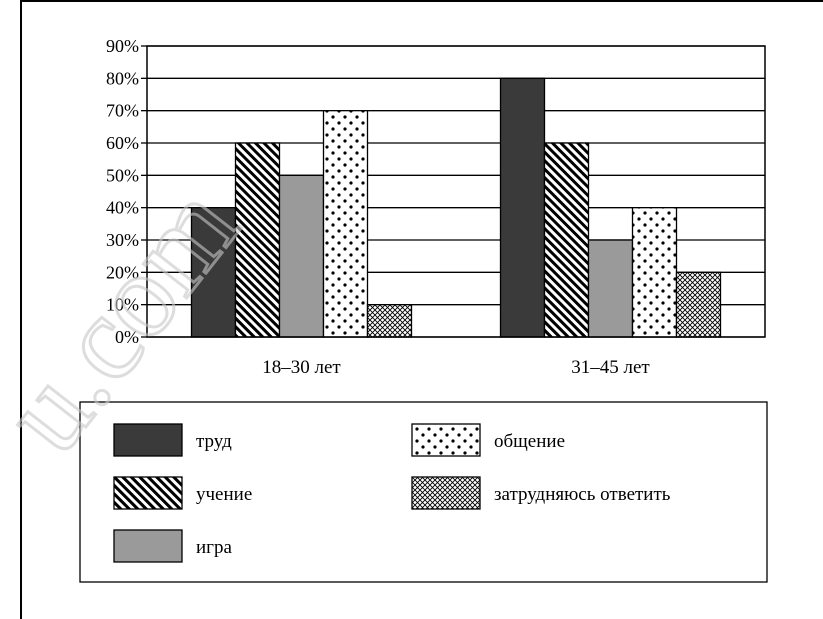 The height and width of the screenshot is (619, 823). I want to click on legend-label: игра, so click(214, 547).